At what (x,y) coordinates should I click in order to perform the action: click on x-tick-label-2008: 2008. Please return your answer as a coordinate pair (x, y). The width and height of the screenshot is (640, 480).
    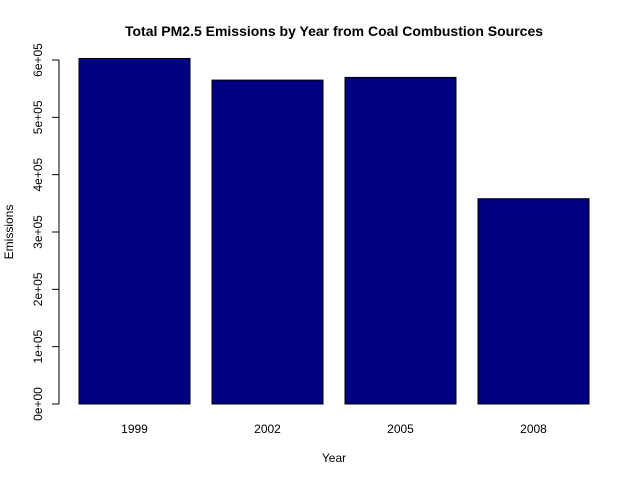
    Looking at the image, I should click on (533, 429).